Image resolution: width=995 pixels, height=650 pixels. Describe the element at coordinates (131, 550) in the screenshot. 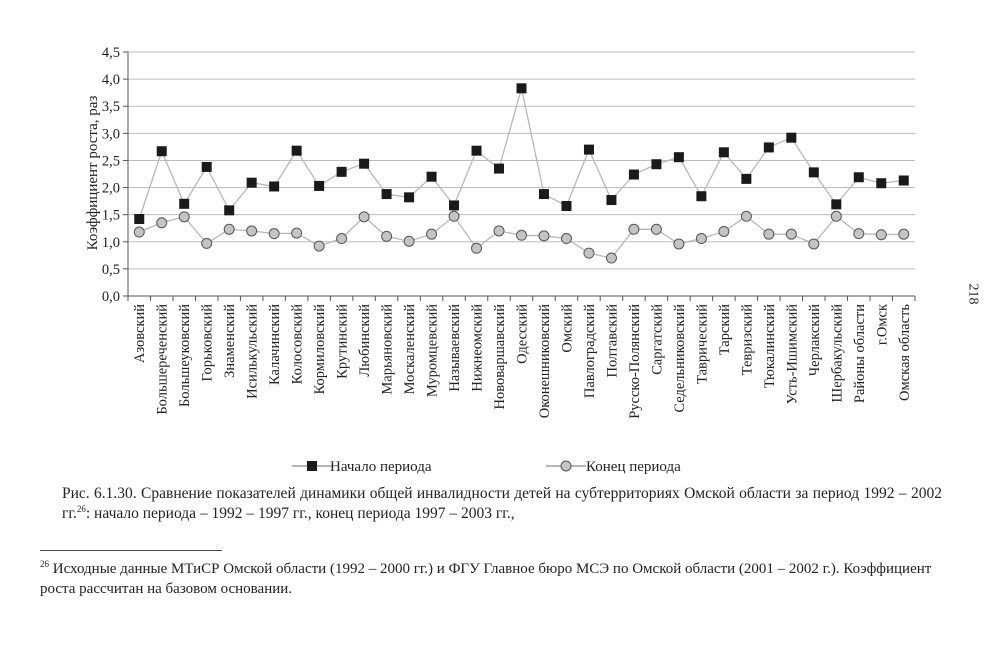

I see `footnote-divider` at that location.